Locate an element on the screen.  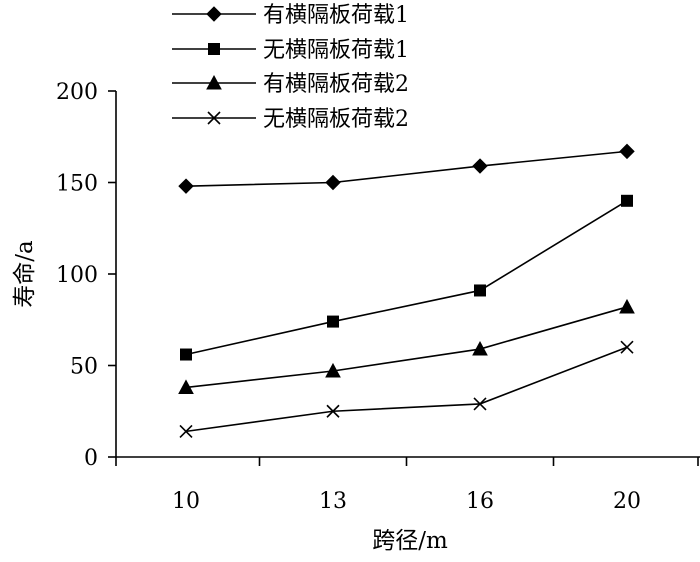
y-tick-label: 0 is located at coordinates (91, 458).